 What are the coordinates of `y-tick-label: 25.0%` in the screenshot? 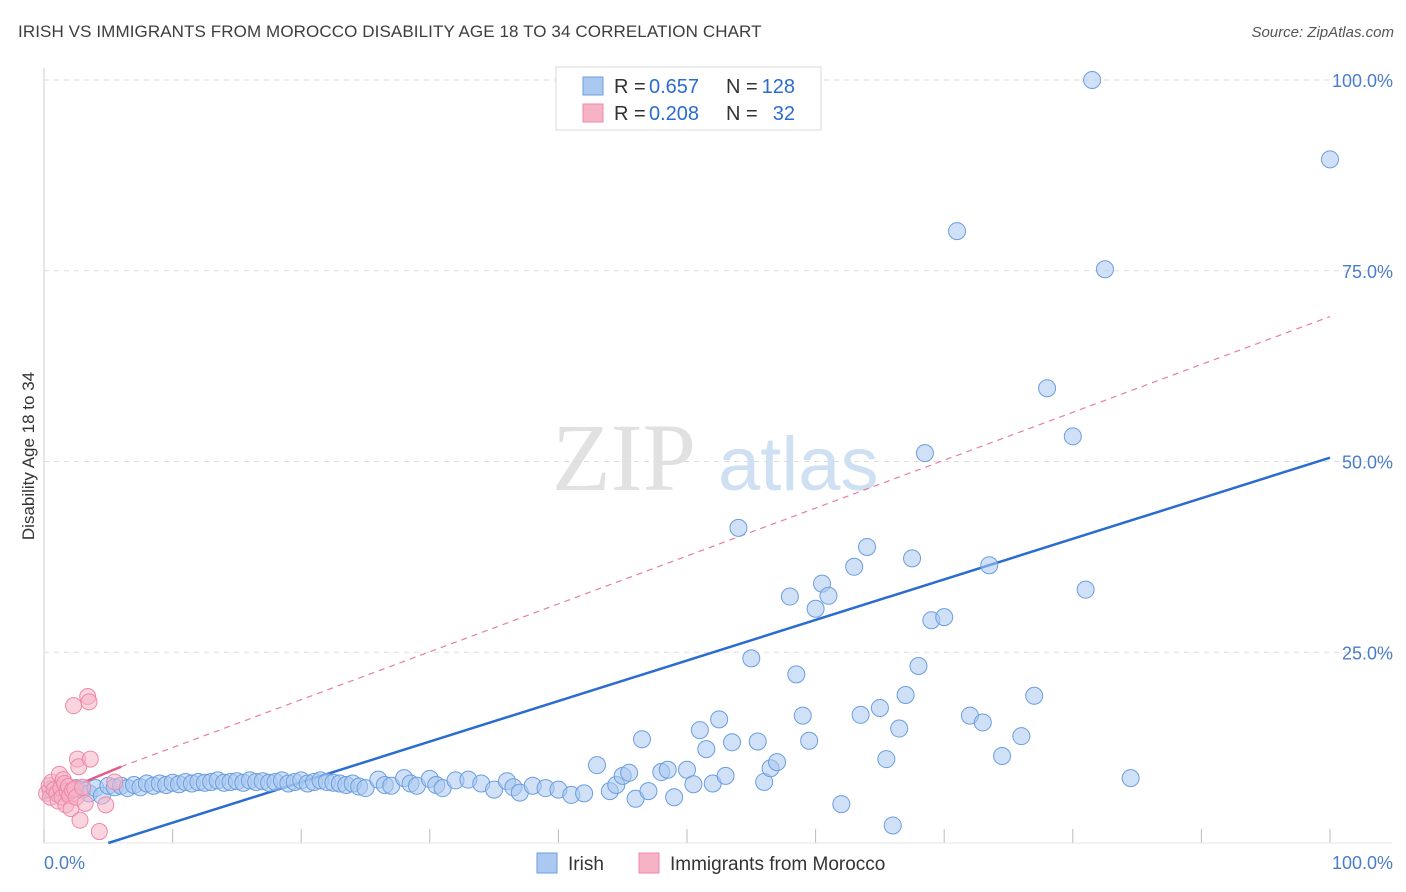 It's located at (1367, 653).